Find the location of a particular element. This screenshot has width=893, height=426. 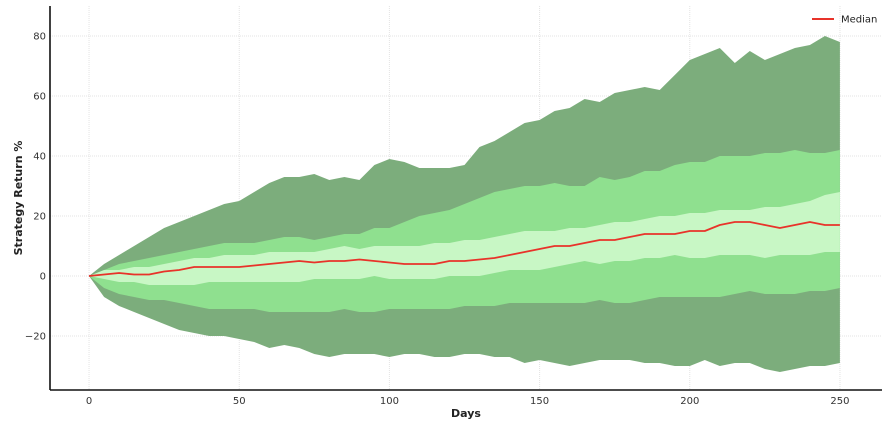

x-tick-label: 200 is located at coordinates (689, 401).